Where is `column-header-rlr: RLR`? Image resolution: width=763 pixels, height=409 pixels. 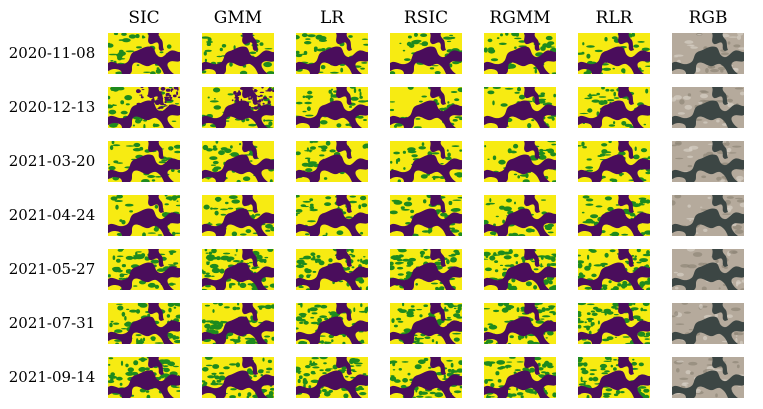
column-header-rlr: RLR is located at coordinates (614, 18).